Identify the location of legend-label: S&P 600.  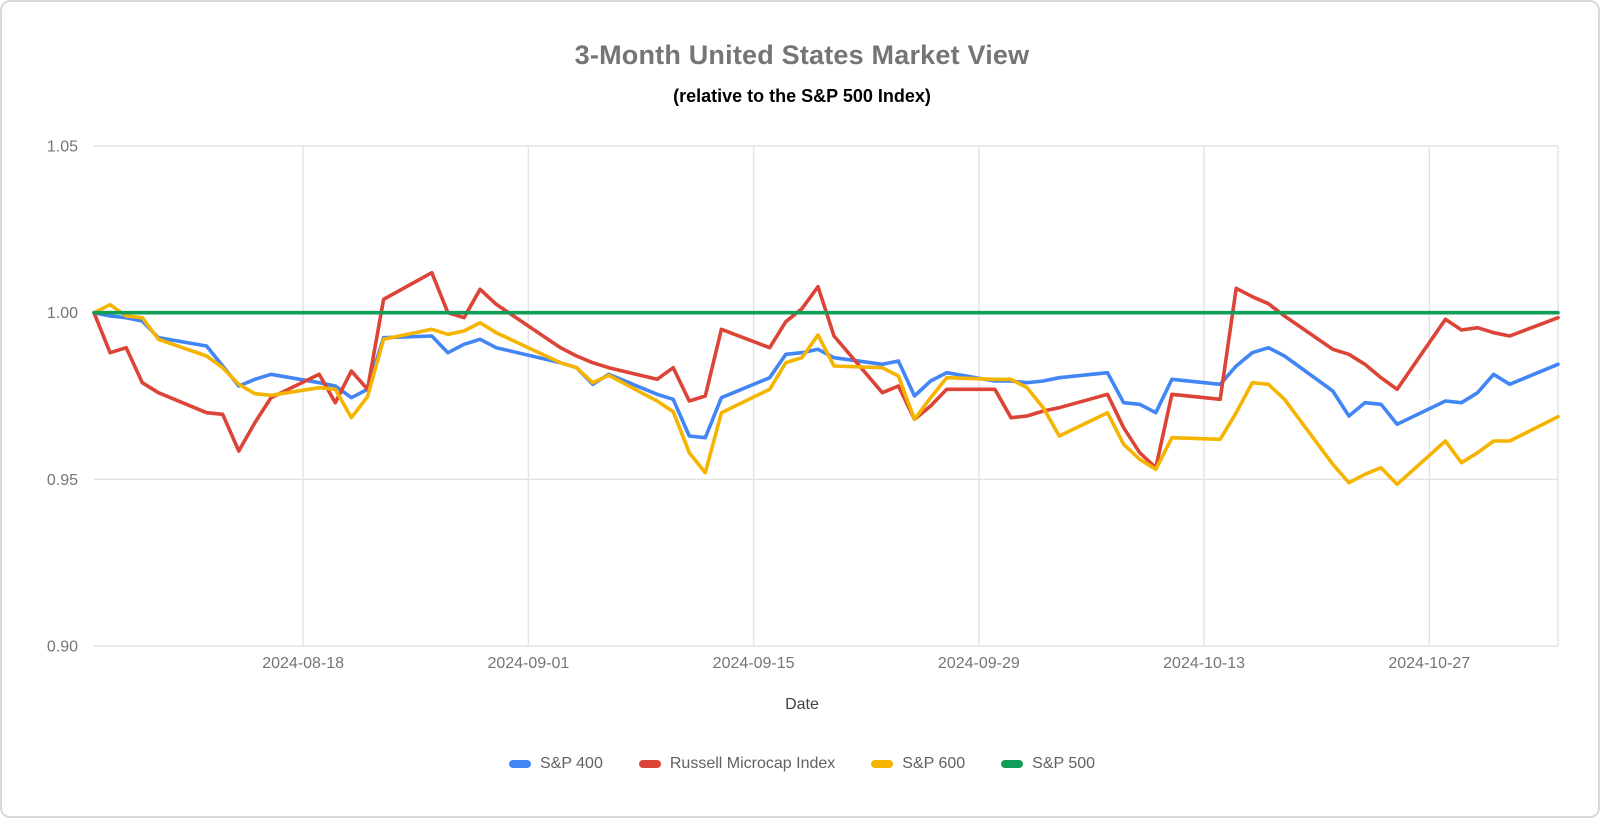
(934, 763).